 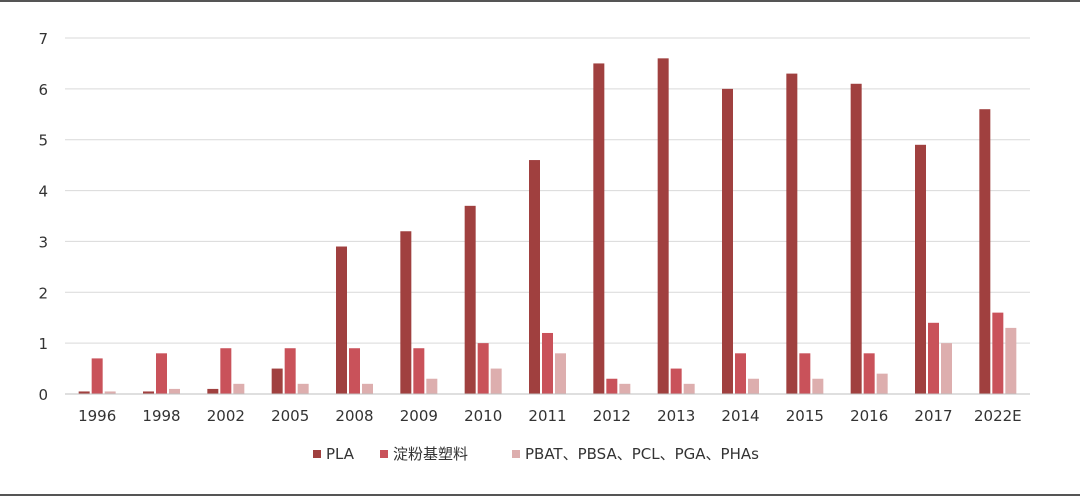 What do you see at coordinates (43, 39) in the screenshot?
I see `y-tick-label: 7` at bounding box center [43, 39].